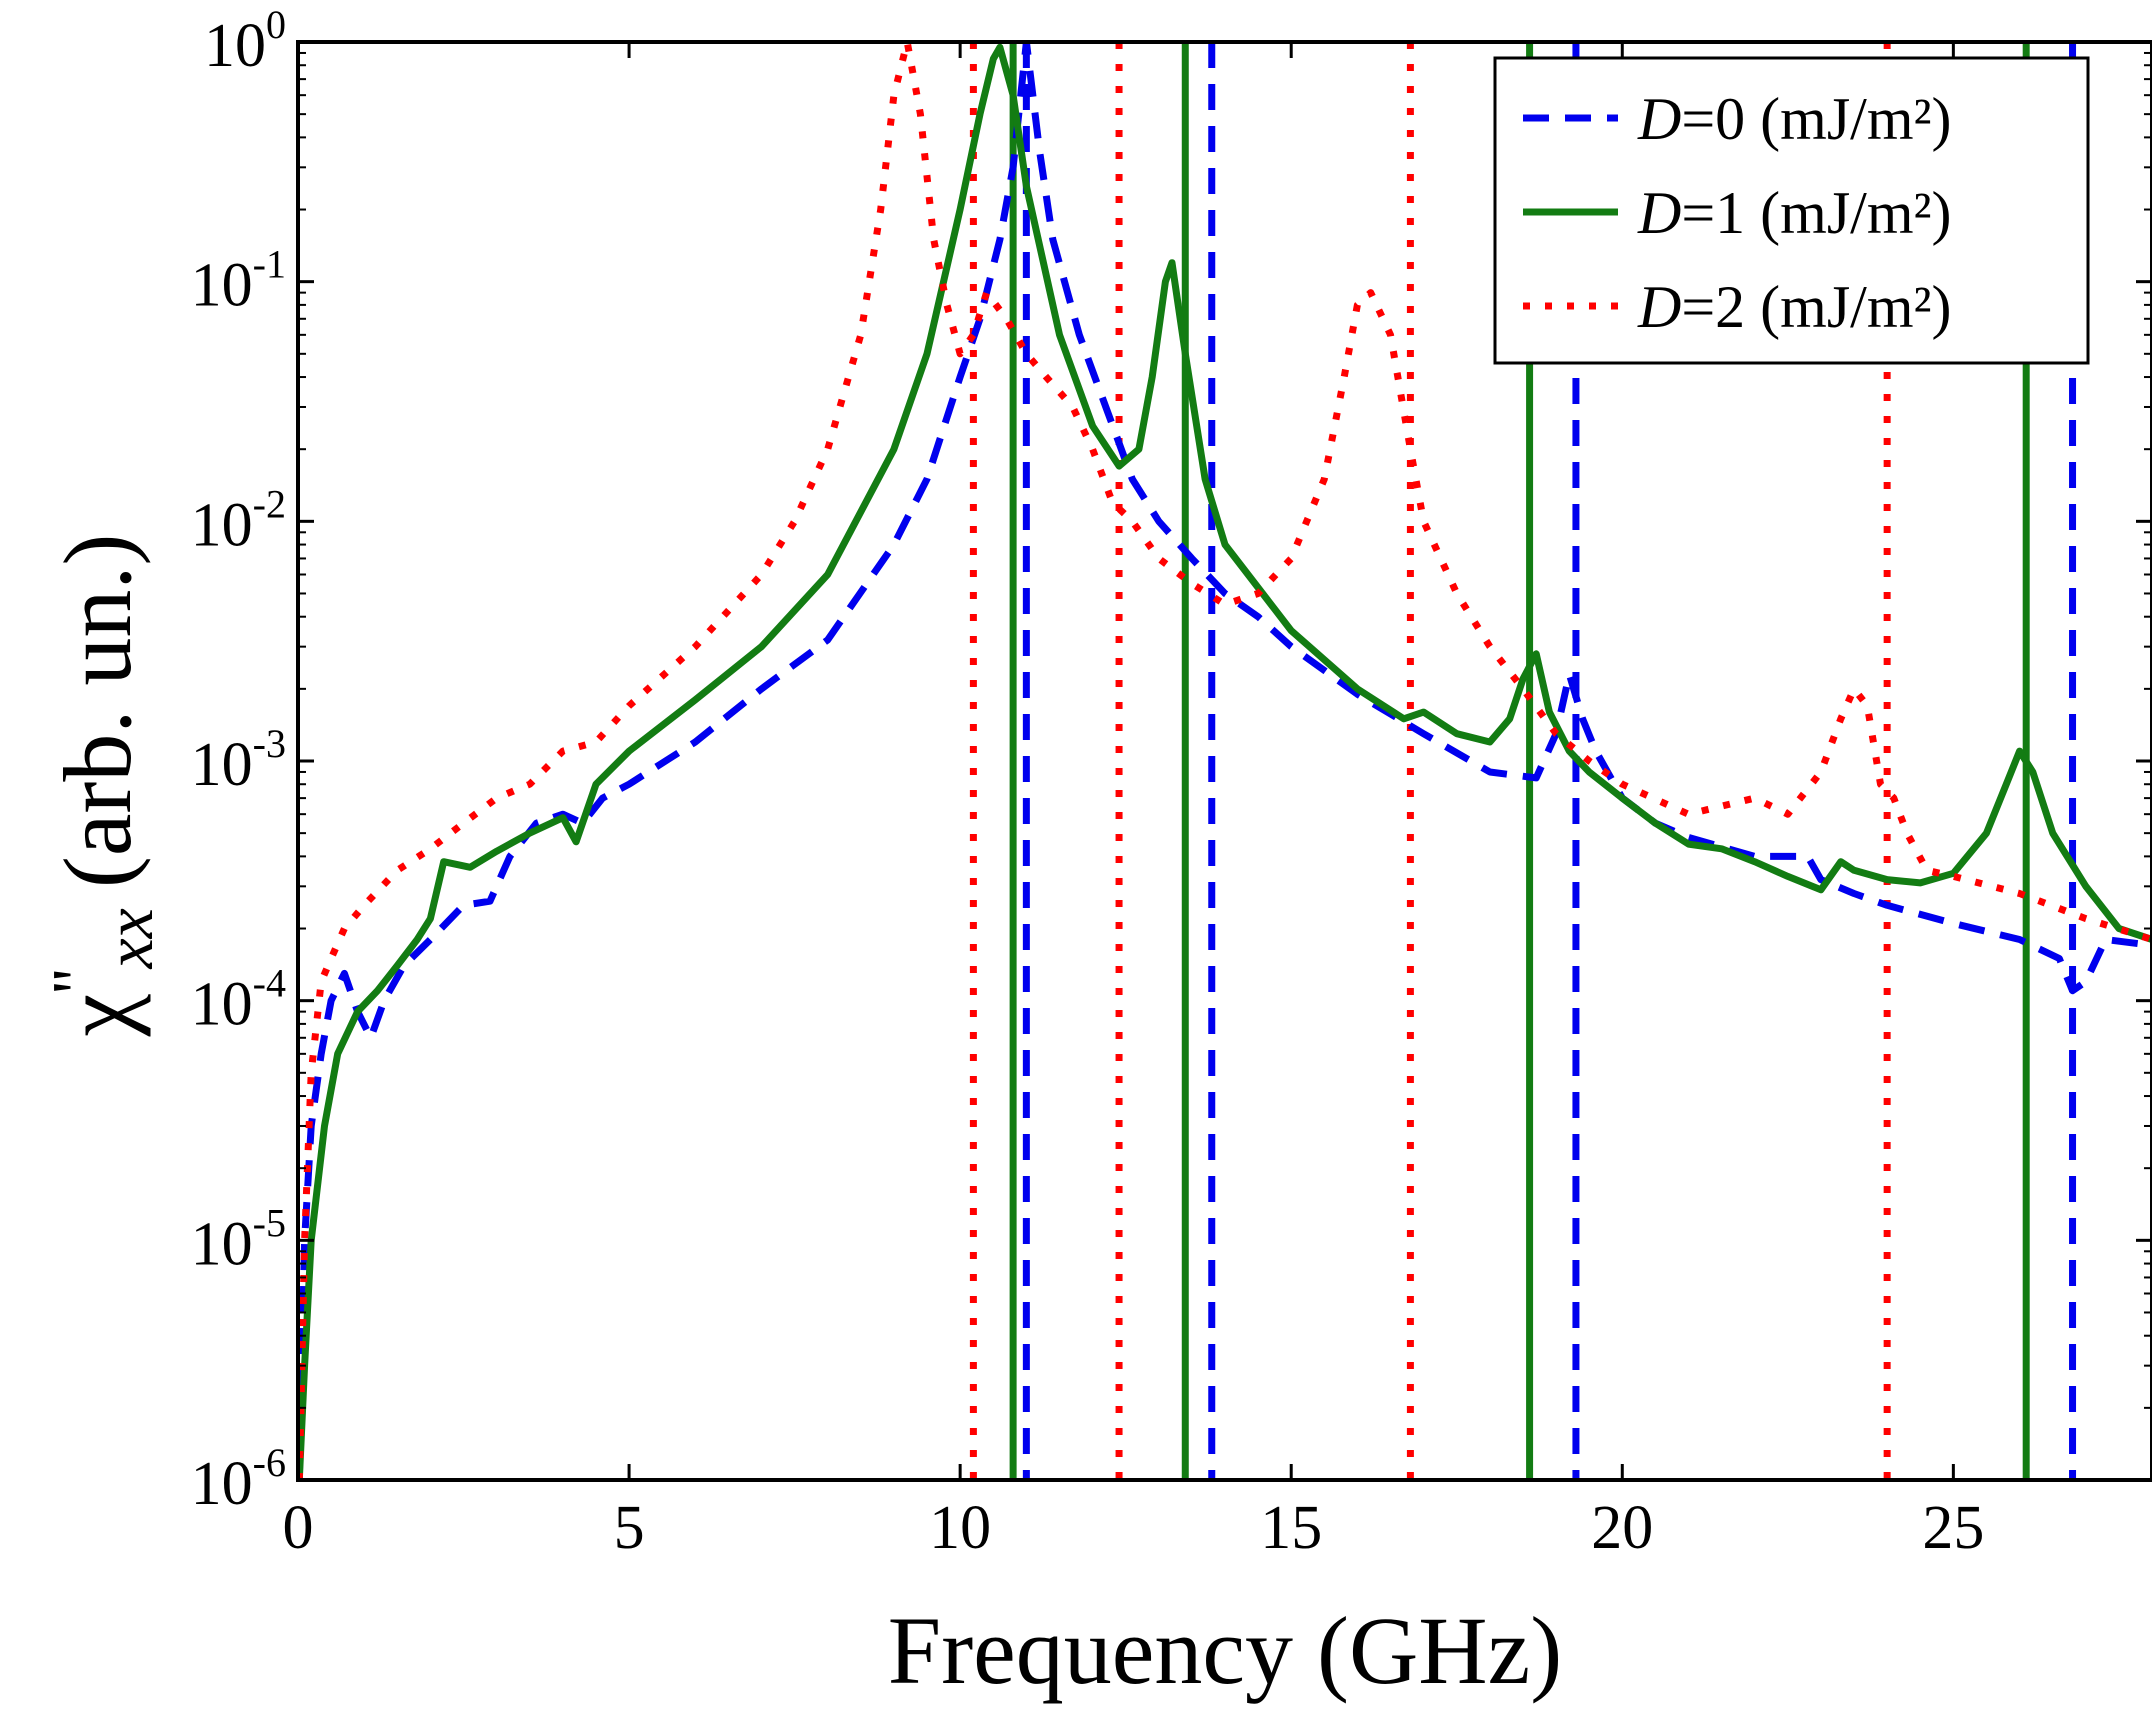 Image resolution: width=2152 pixels, height=1709 pixels. Describe the element at coordinates (238, 760) in the screenshot. I see `y-tick-label-3: 10⁻³` at that location.